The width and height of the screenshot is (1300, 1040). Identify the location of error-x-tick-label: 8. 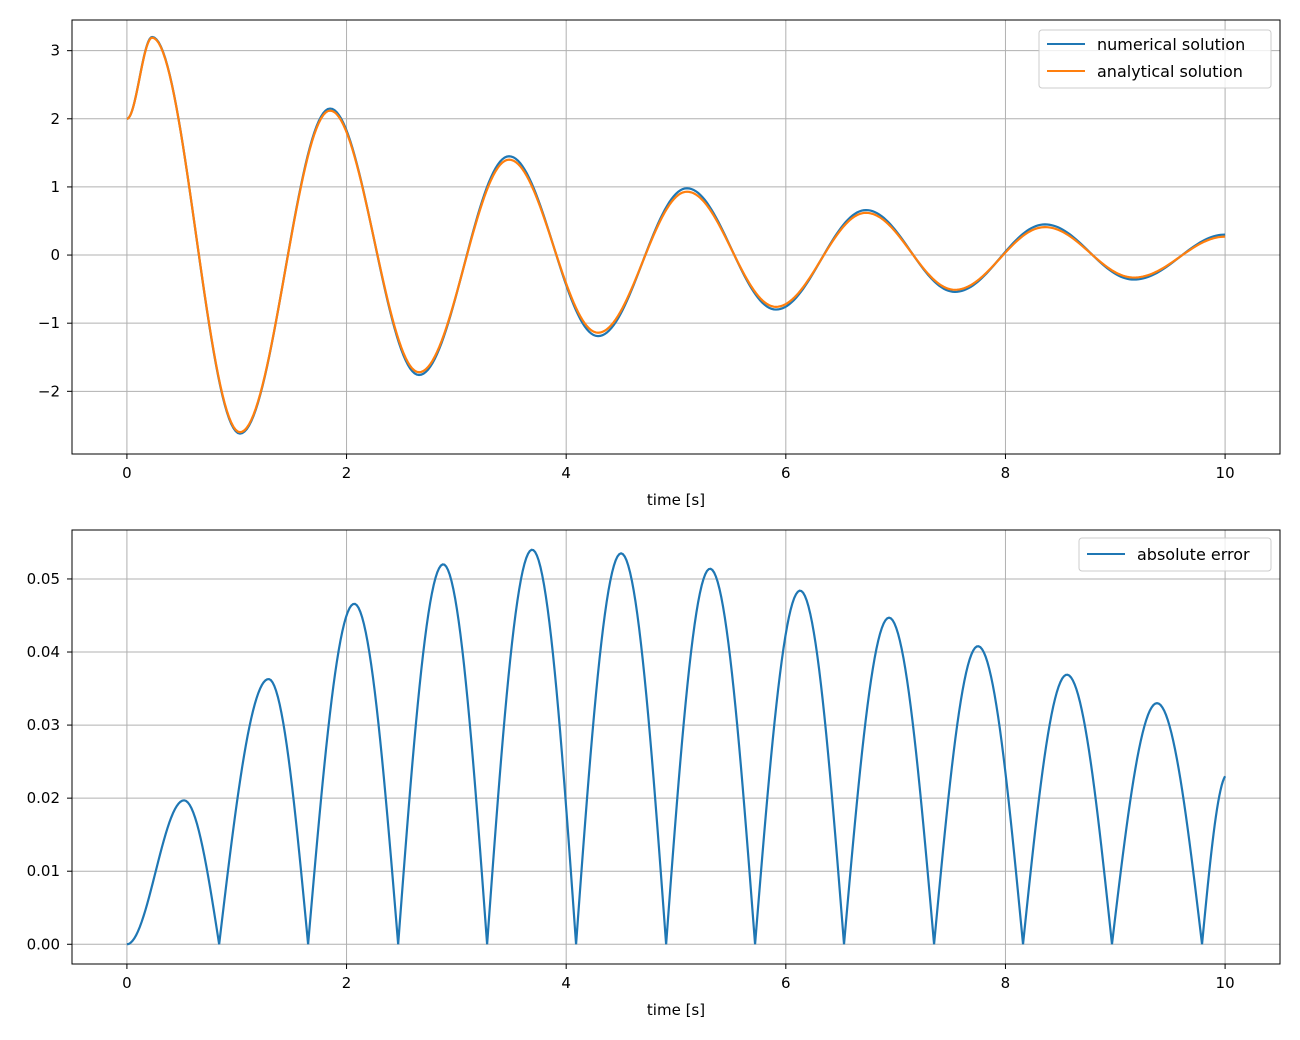
(1006, 983).